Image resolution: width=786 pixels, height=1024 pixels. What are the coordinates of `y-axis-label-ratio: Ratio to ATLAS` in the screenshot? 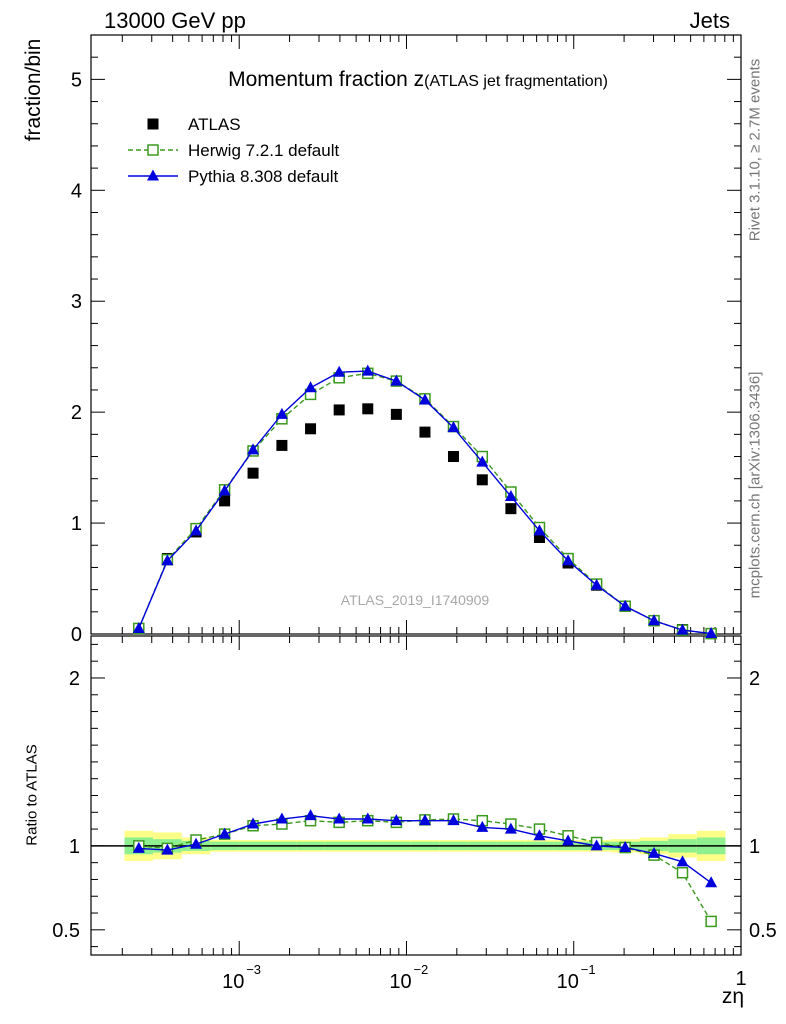 It's located at (32, 795).